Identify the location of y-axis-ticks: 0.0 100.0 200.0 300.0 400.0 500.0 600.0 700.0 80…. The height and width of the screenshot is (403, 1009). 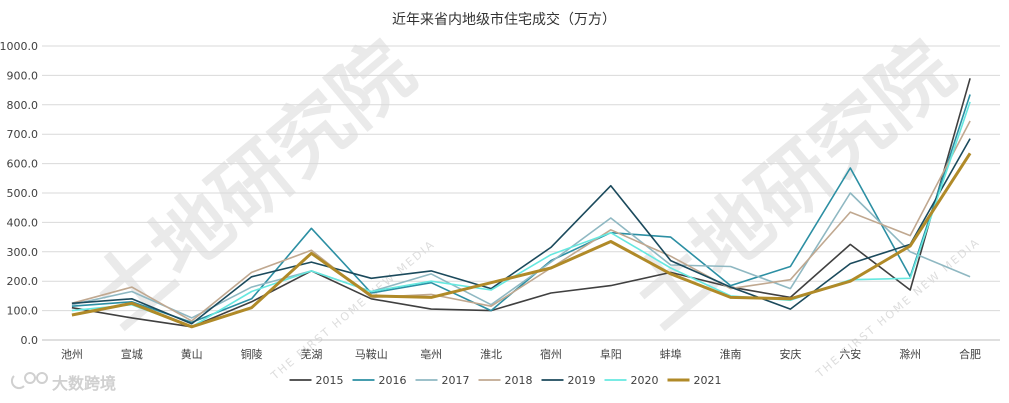
(19, 193).